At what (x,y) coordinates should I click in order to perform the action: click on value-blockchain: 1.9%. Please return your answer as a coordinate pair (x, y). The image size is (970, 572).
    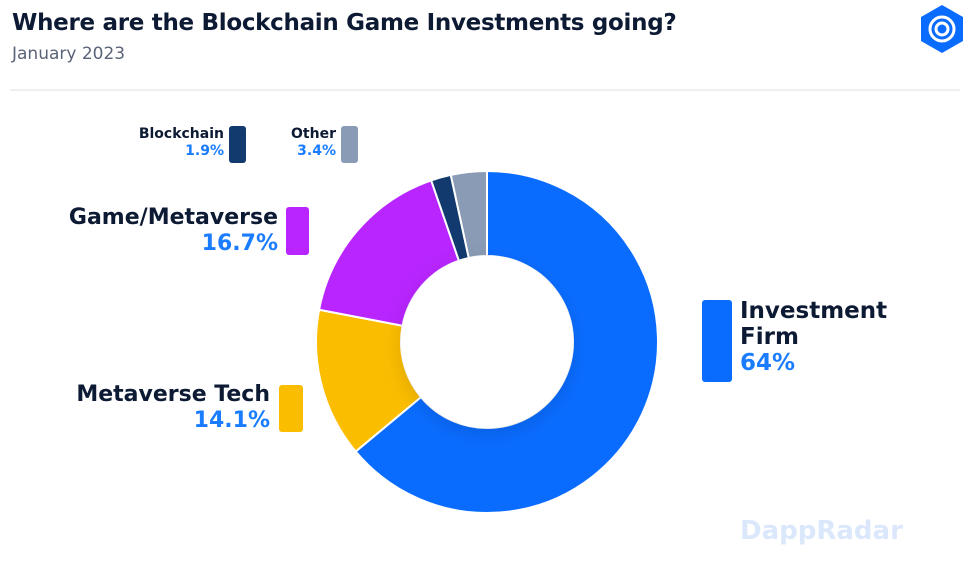
    Looking at the image, I should click on (204, 151).